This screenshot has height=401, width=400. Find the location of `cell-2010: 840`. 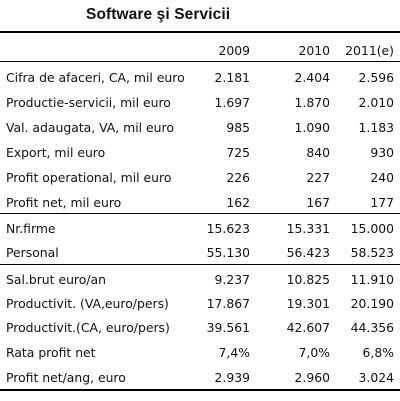

cell-2010: 840 is located at coordinates (318, 152).